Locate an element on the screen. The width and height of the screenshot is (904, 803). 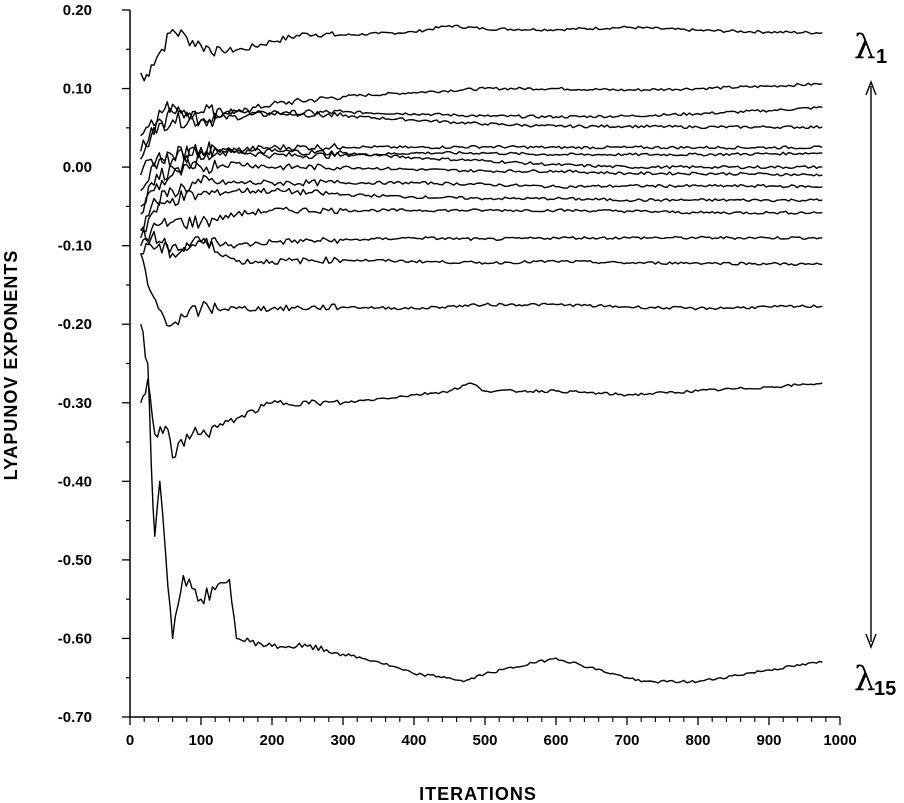
x-tick-label: 0 is located at coordinates (130, 740).